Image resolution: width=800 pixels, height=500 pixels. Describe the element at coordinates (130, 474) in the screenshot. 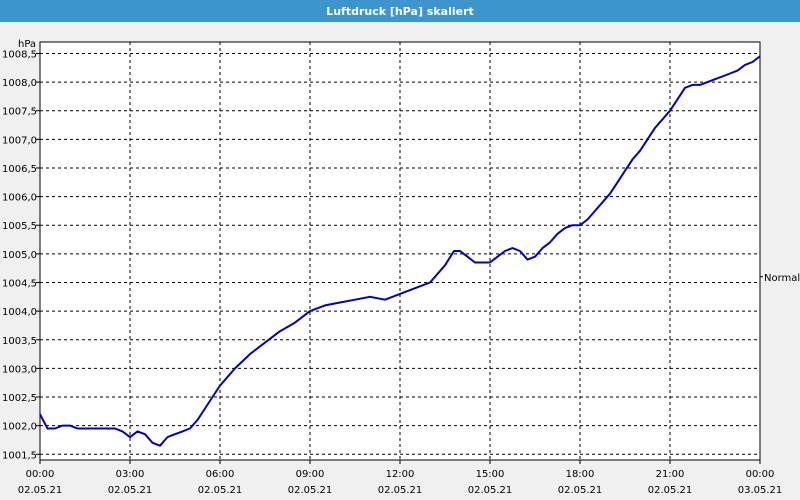

I see `x-tick-time-label: 03:00` at that location.